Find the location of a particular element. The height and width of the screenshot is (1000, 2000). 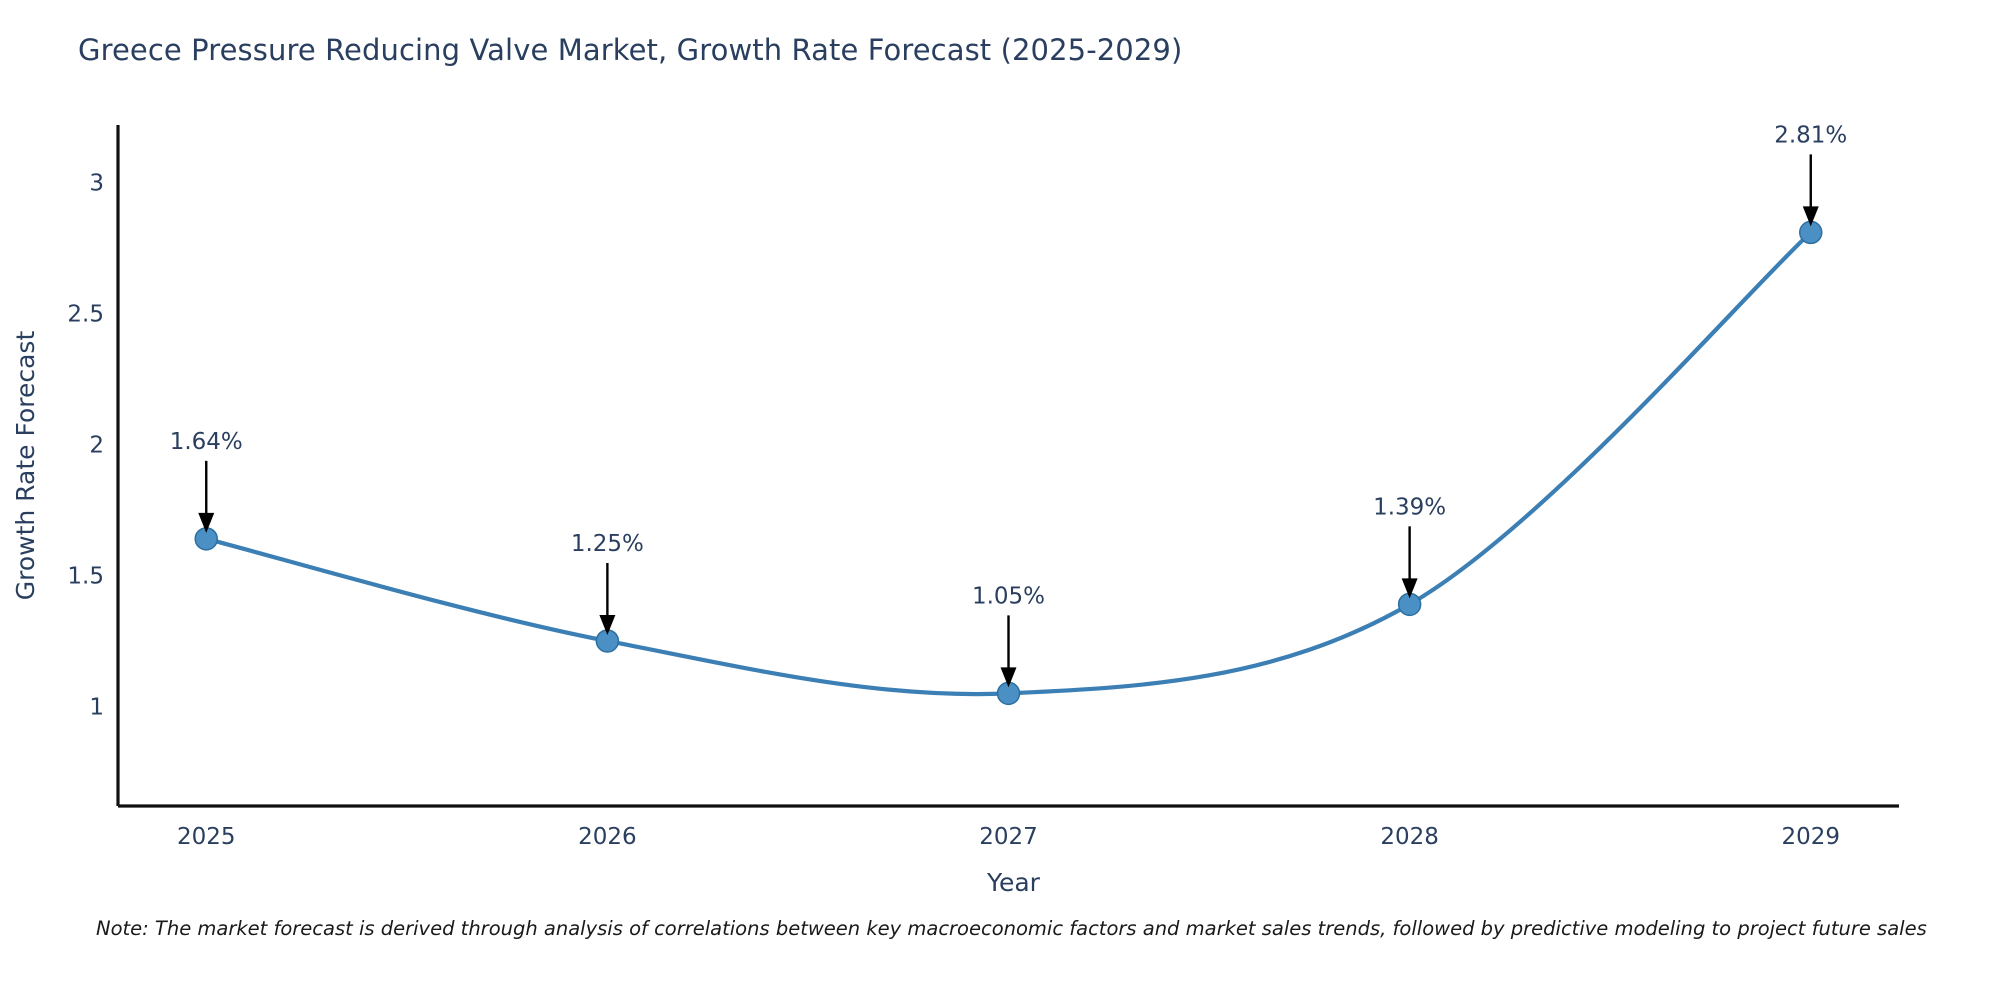

x-axis-tick-label: 2028 is located at coordinates (1409, 837).